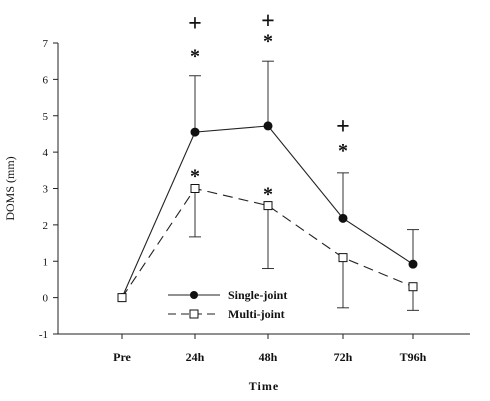 The width and height of the screenshot is (490, 401). Describe the element at coordinates (43, 335) in the screenshot. I see `y-tick-label: -1` at that location.